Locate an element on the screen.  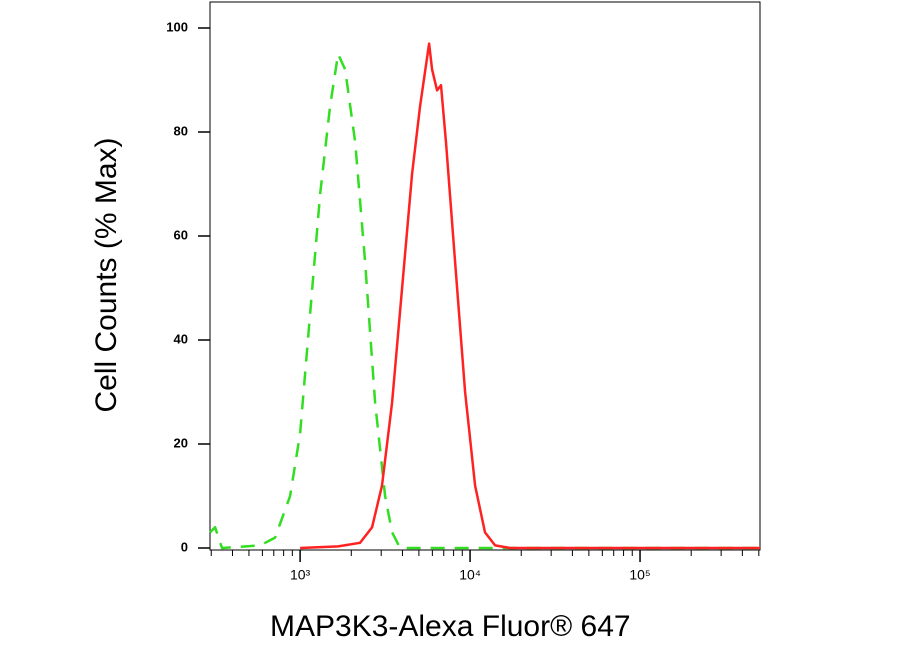
y-tick-label: 20 is located at coordinates (181, 442).